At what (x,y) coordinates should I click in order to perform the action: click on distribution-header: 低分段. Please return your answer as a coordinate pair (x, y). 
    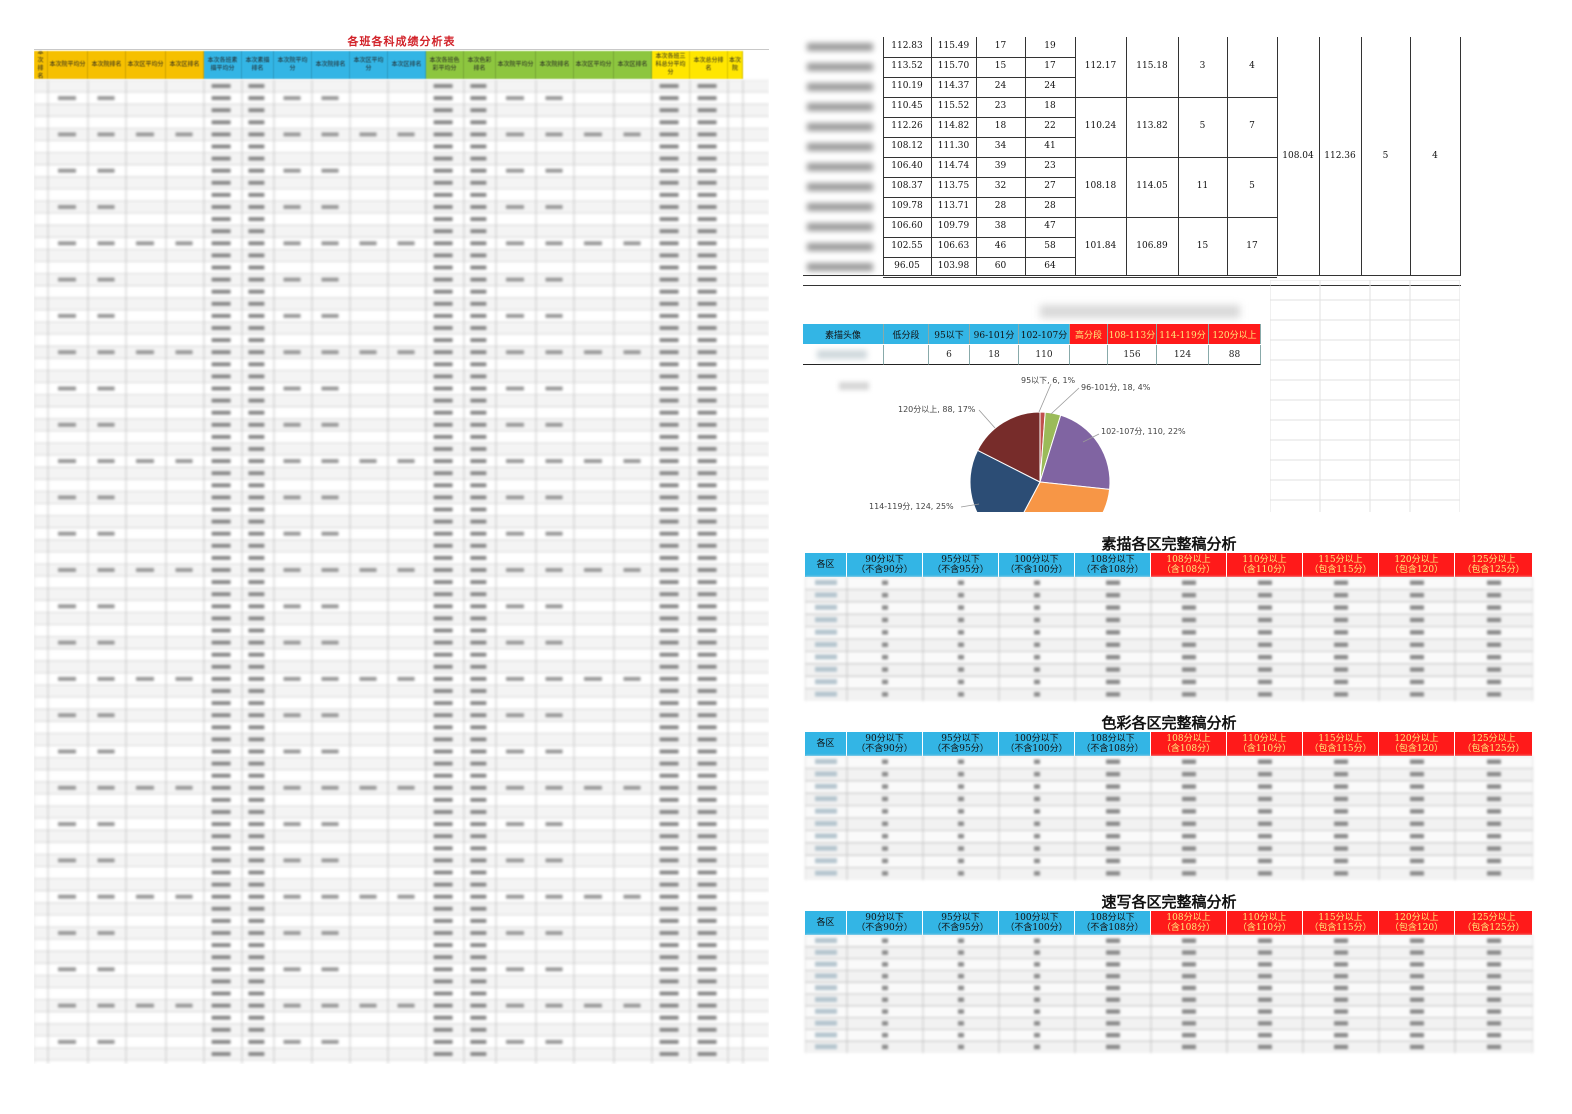
    Looking at the image, I should click on (906, 334).